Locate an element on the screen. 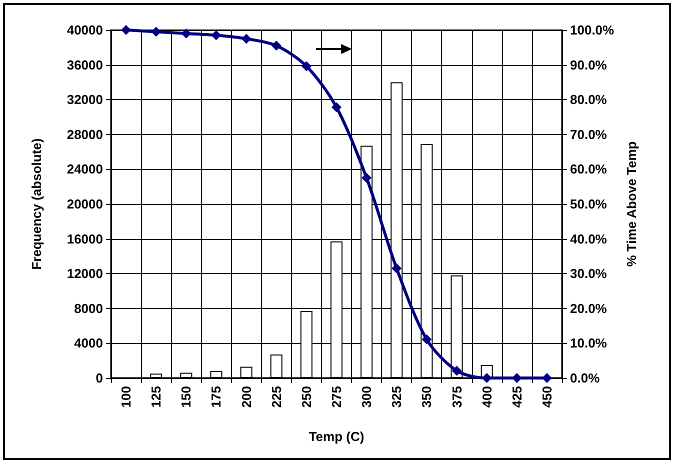 The height and width of the screenshot is (465, 676). y2-tick-label: 20.0% is located at coordinates (589, 308).